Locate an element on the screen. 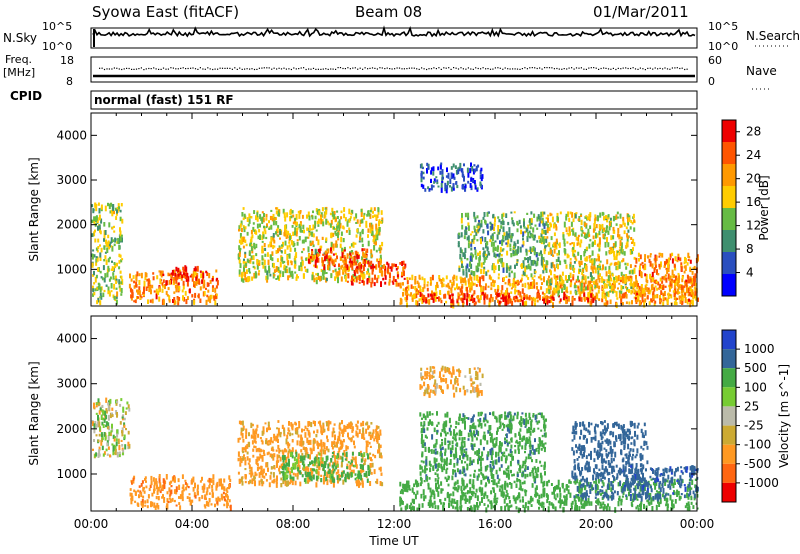 This screenshot has height=554, width=800. nsky-left-bottom: 10^0 is located at coordinates (57, 46).